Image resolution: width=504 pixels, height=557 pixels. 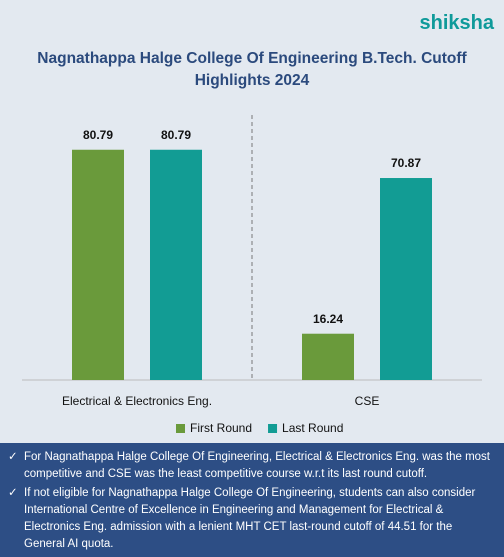 I want to click on value-label: 70.87, so click(x=406, y=163).